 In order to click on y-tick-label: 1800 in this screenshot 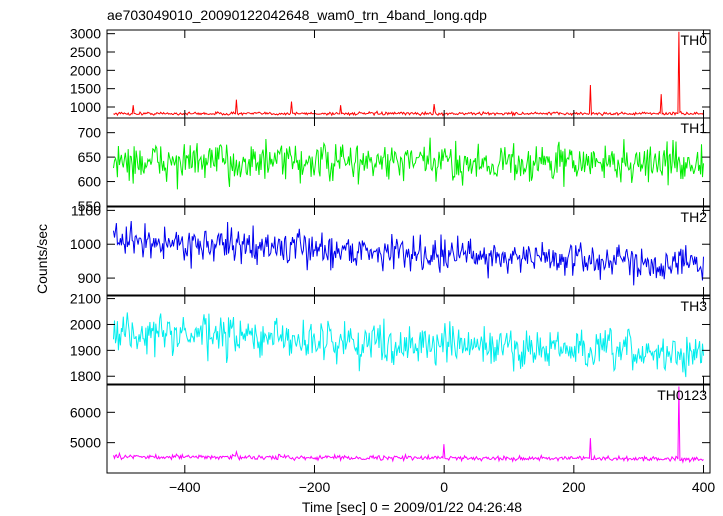, I will do `click(85, 376)`.